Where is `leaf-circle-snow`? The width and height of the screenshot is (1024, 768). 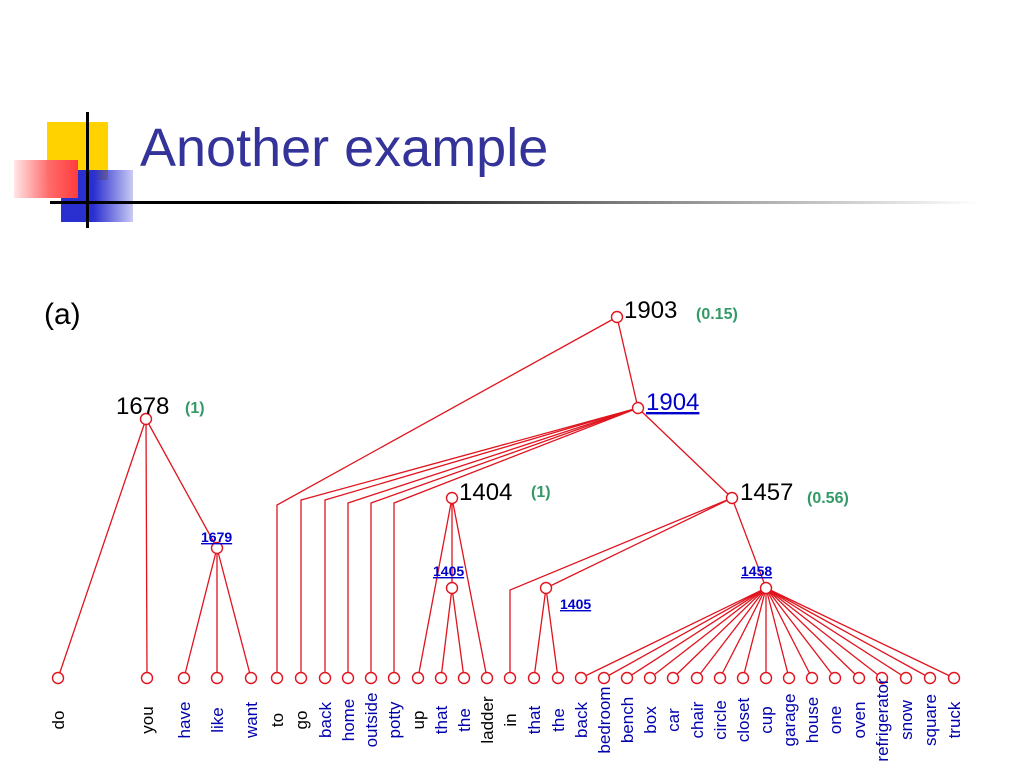 leaf-circle-snow is located at coordinates (906, 678).